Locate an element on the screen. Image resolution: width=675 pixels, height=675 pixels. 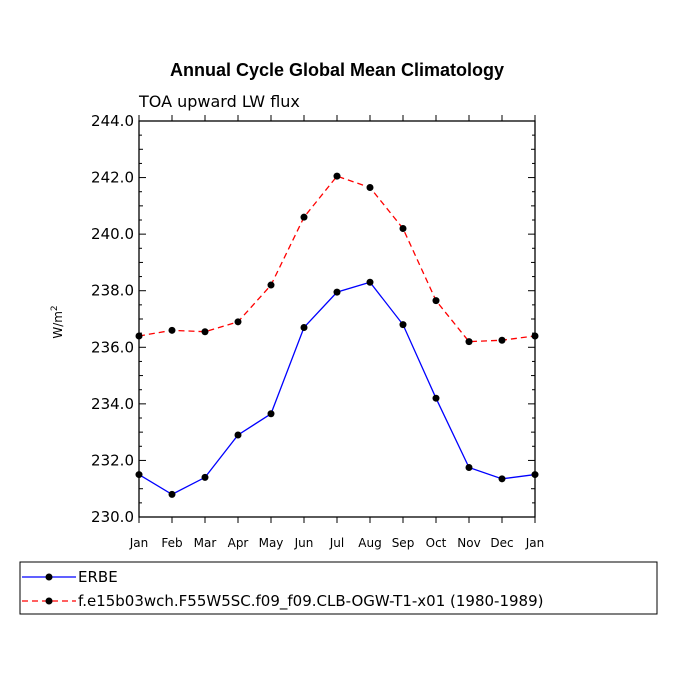
y-tick-label: 234.0 is located at coordinates (112, 404).